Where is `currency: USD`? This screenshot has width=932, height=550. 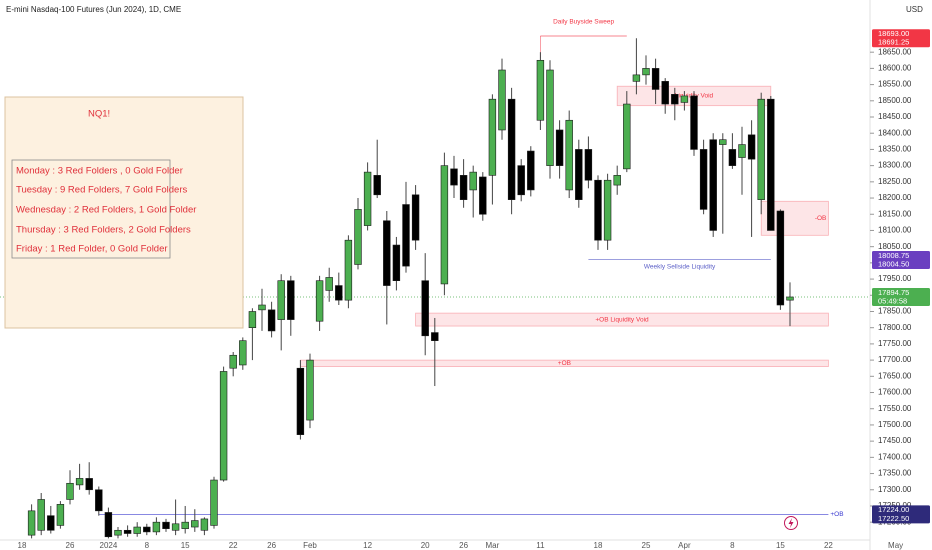 currency: USD is located at coordinates (914, 9).